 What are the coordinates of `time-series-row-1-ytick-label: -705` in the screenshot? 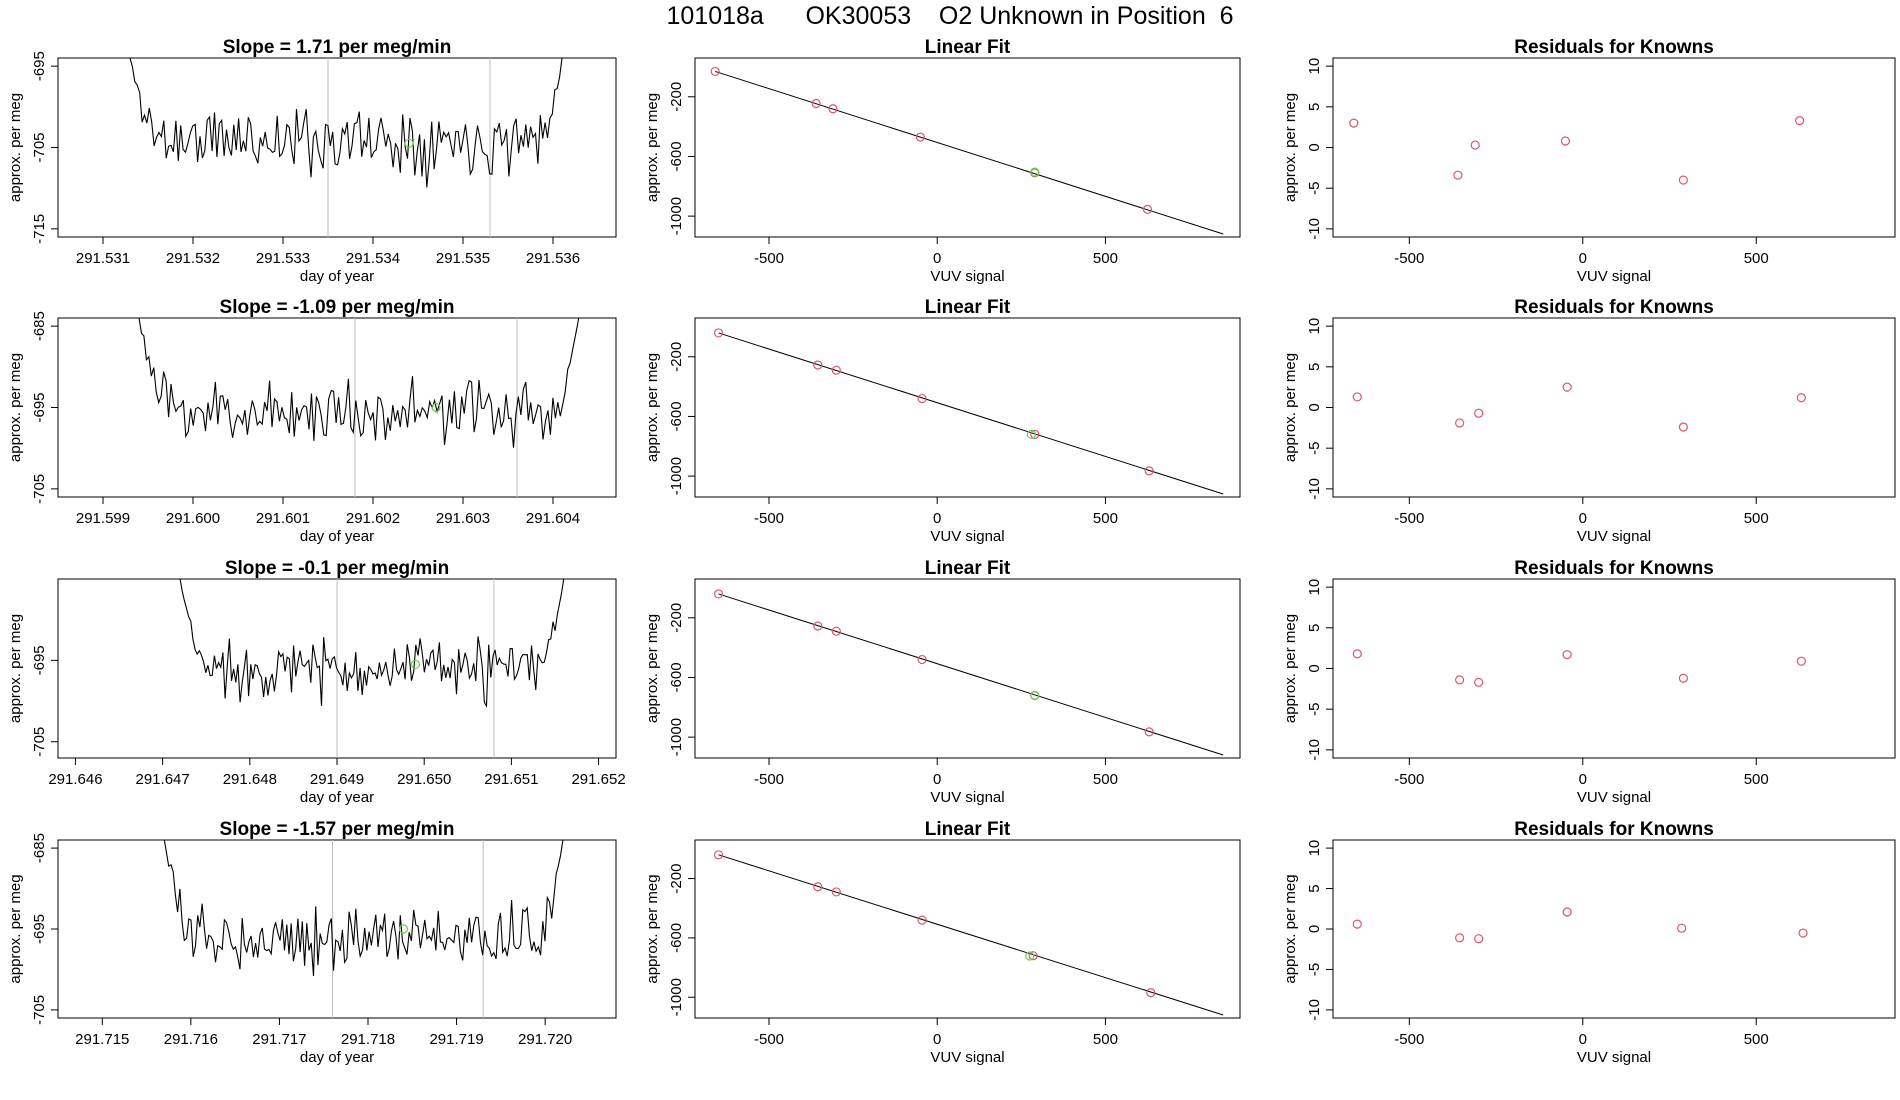 It's located at (39, 147).